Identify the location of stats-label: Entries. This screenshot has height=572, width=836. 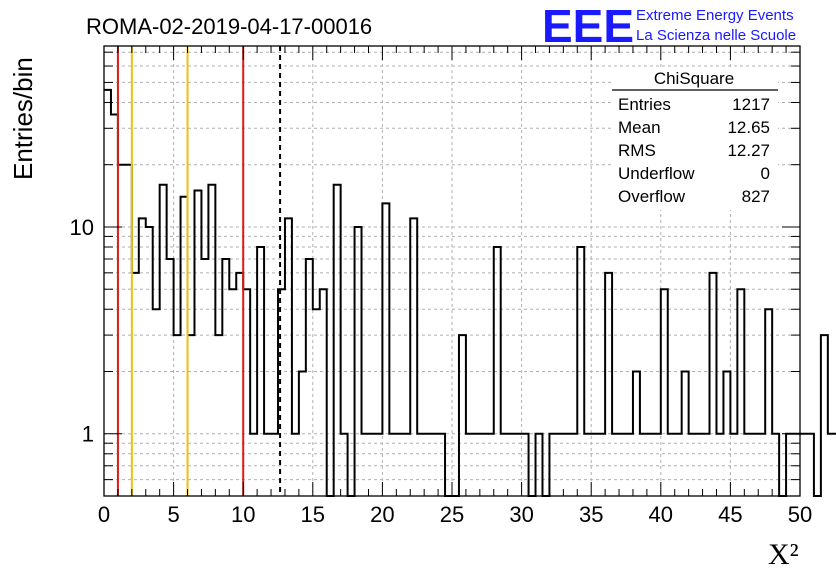
(644, 104).